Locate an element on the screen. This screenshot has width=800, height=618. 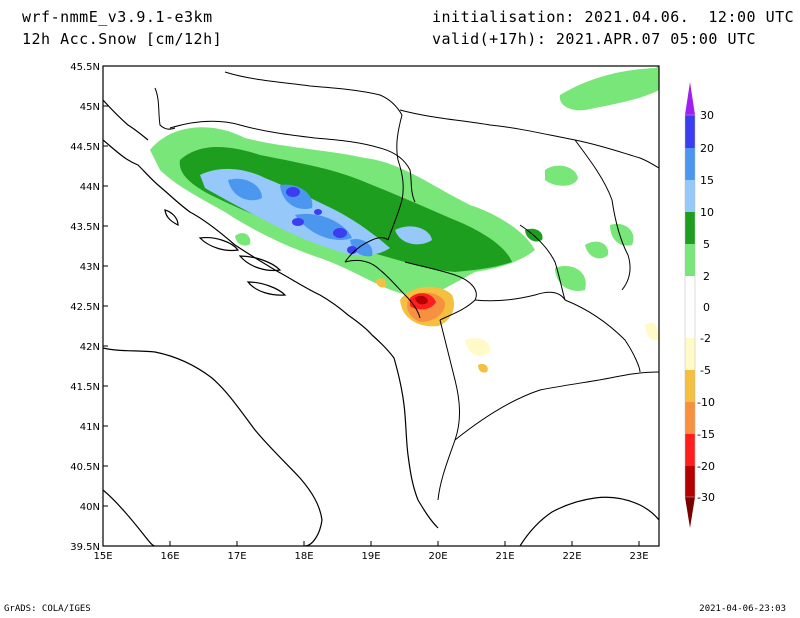
snow-m20-m30 is located at coordinates (421, 300).